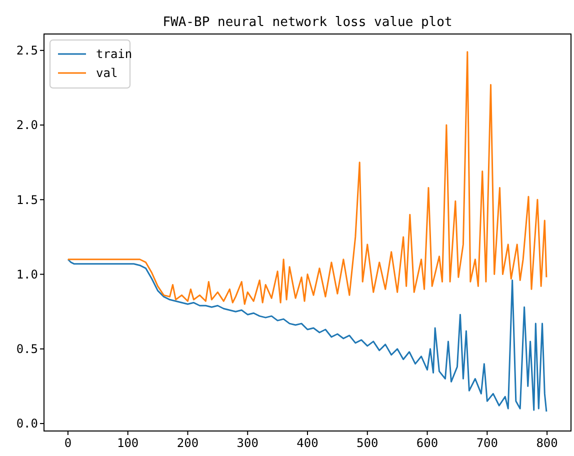 This screenshot has width=574, height=456. Describe the element at coordinates (427, 443) in the screenshot. I see `x-tick-label: 600` at that location.